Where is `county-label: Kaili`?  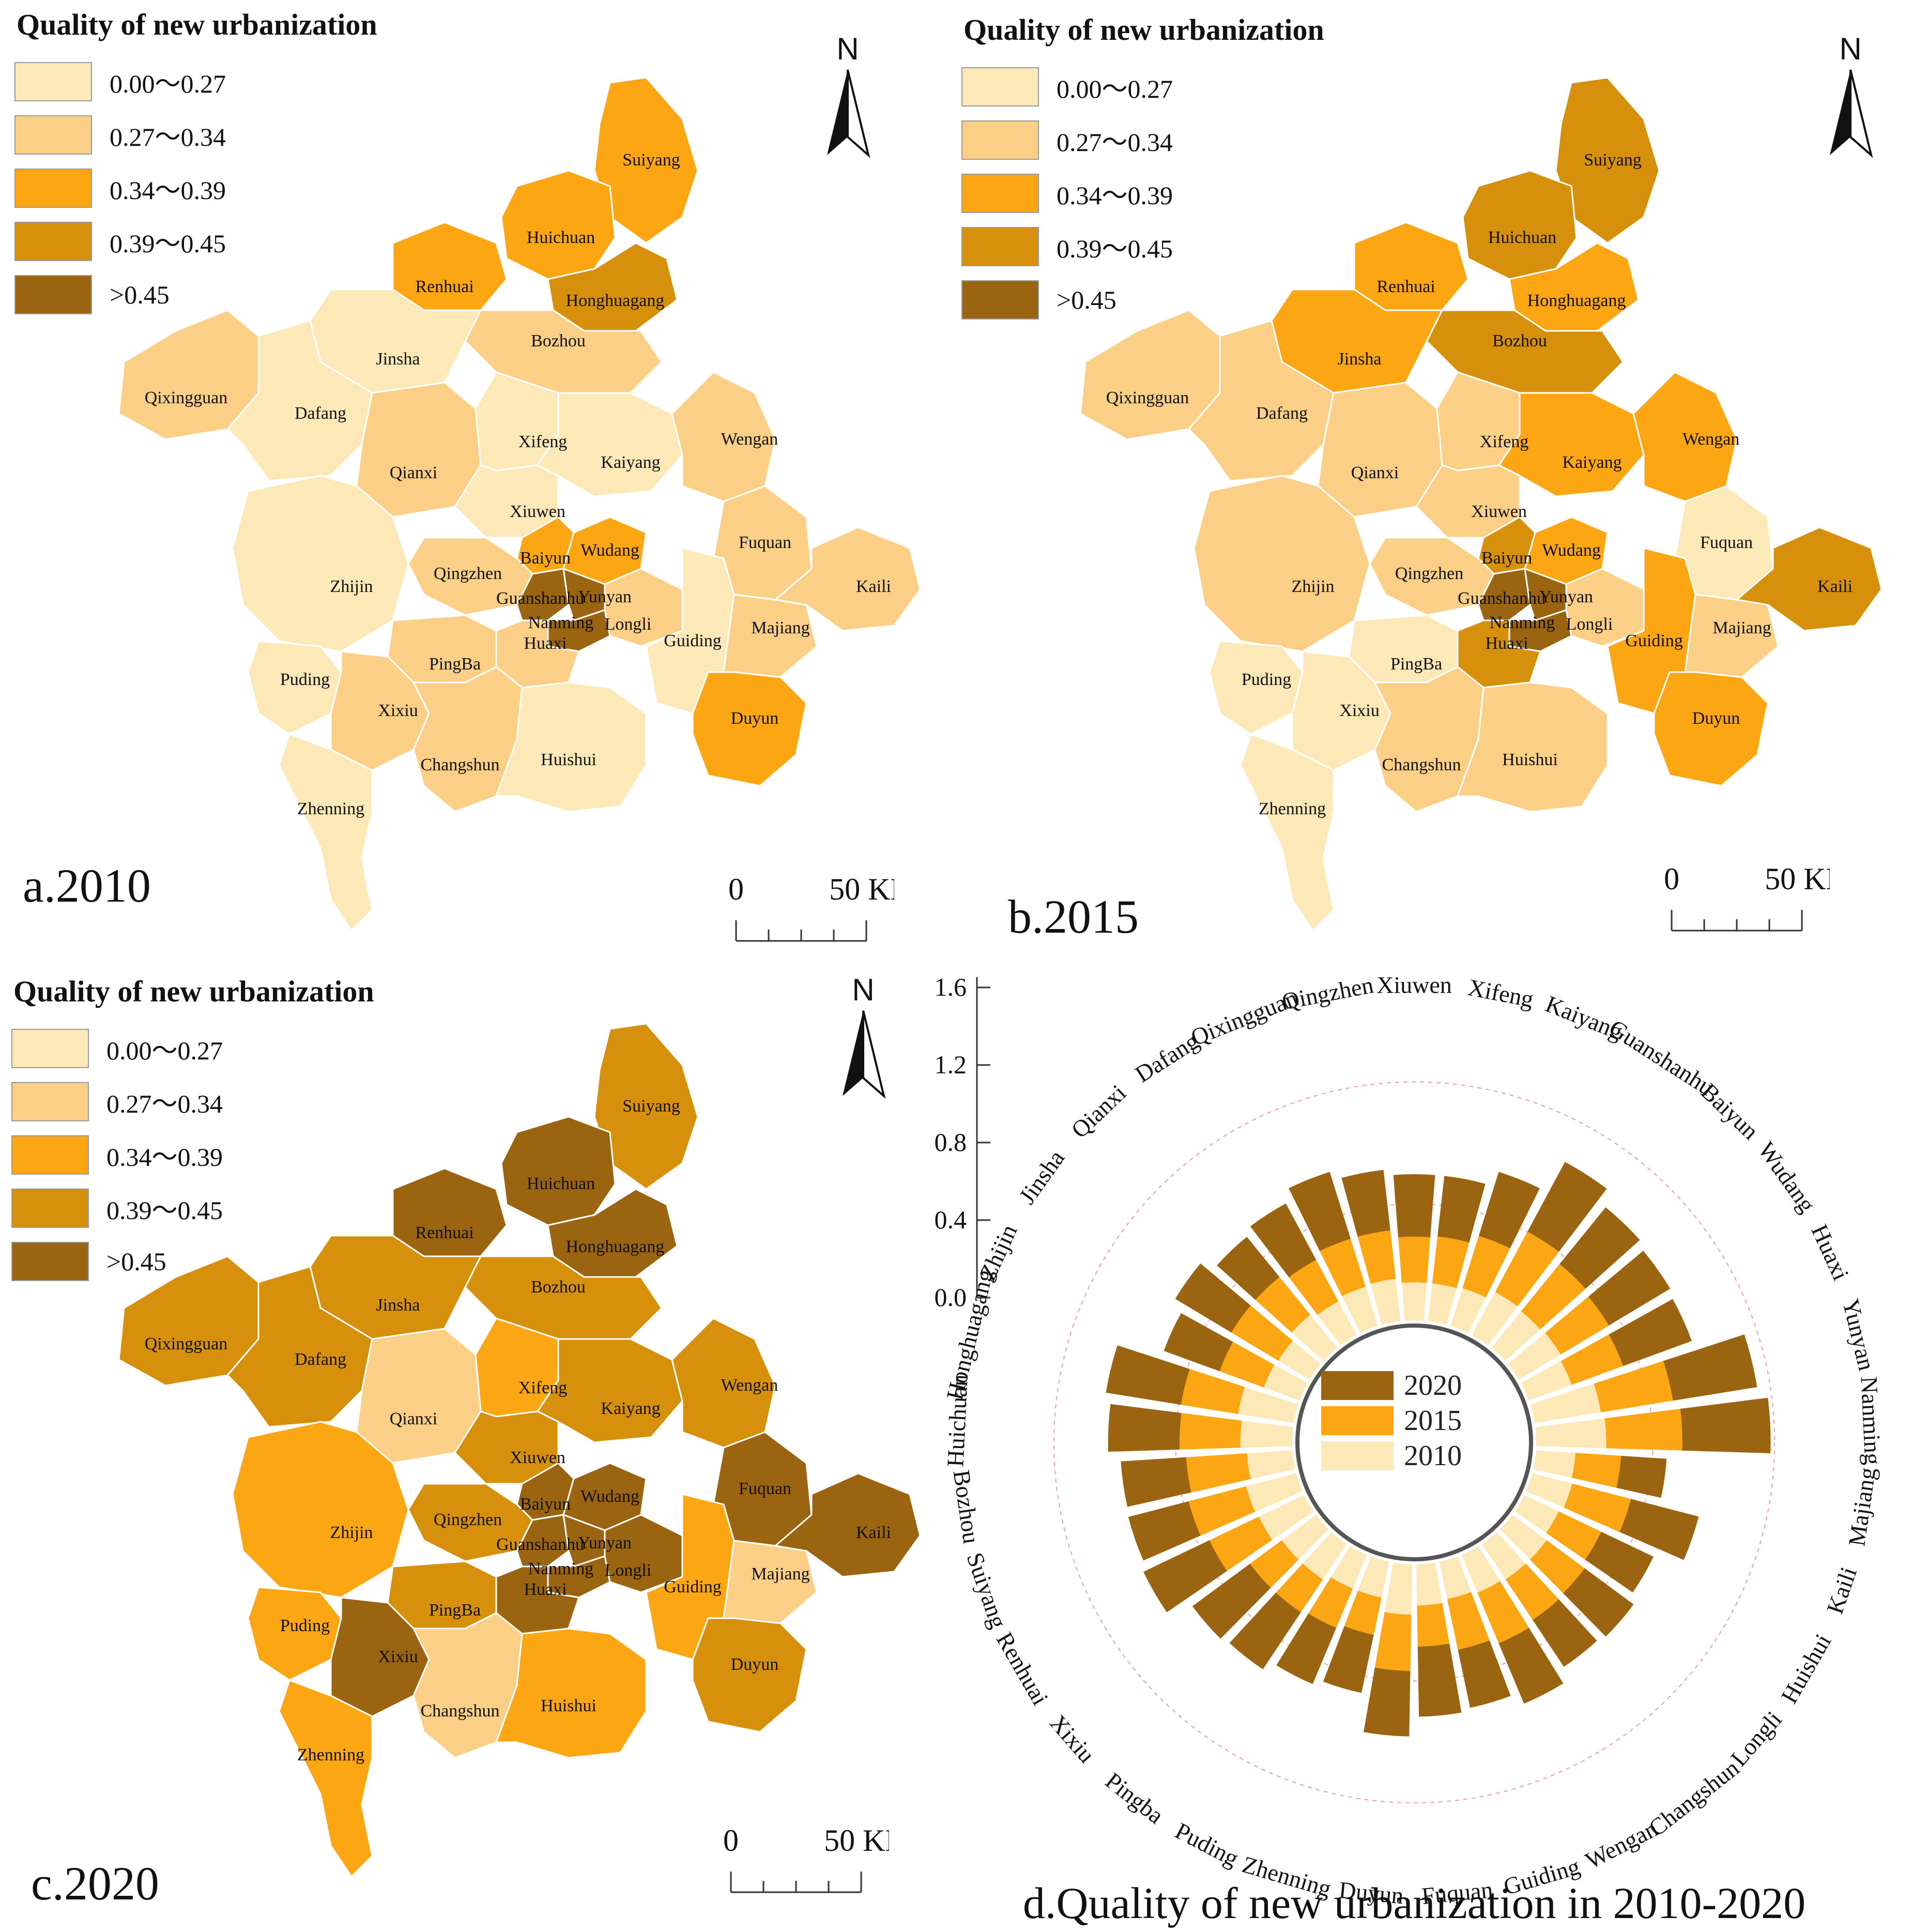 county-label: Kaili is located at coordinates (874, 587).